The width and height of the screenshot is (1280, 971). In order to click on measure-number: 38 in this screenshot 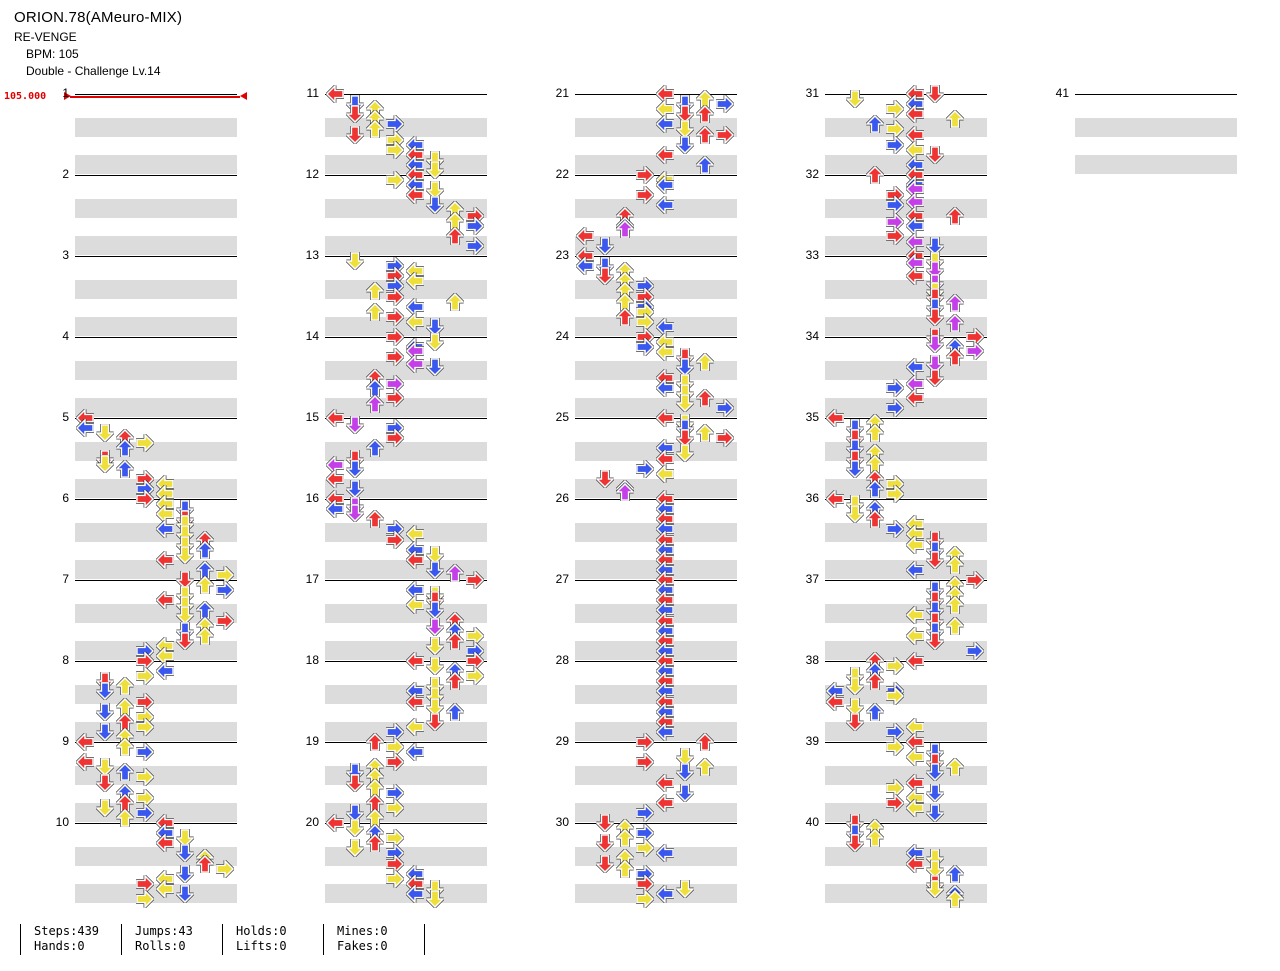, I will do `click(812, 660)`.